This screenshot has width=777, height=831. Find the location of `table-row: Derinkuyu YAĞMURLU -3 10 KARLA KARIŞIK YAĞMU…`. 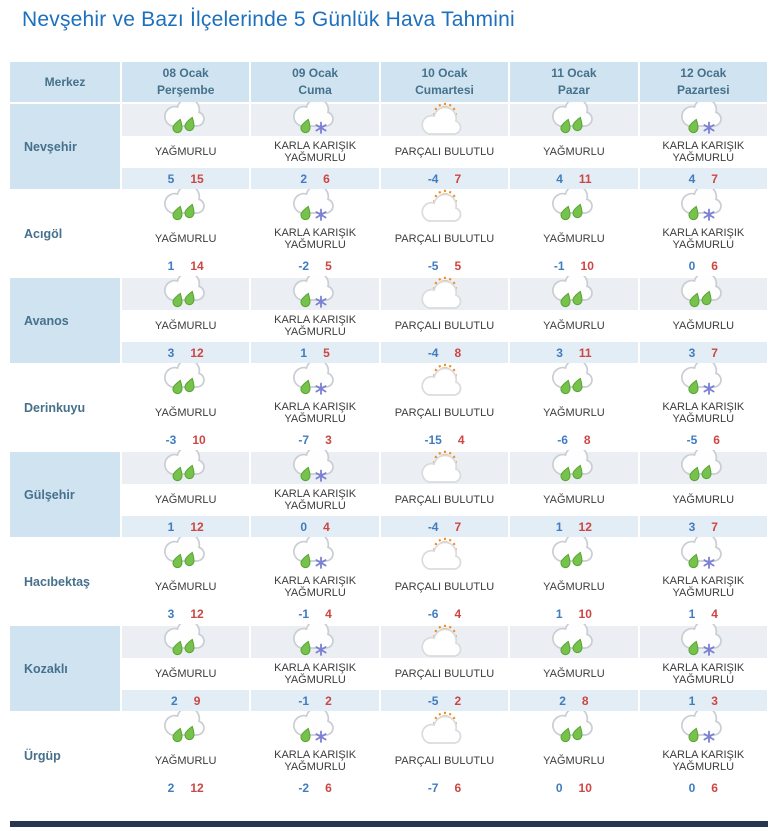

table-row: Derinkuyu YAĞMURLU -3 10 KARLA KARIŞIK YAĞMU… is located at coordinates (388, 406).